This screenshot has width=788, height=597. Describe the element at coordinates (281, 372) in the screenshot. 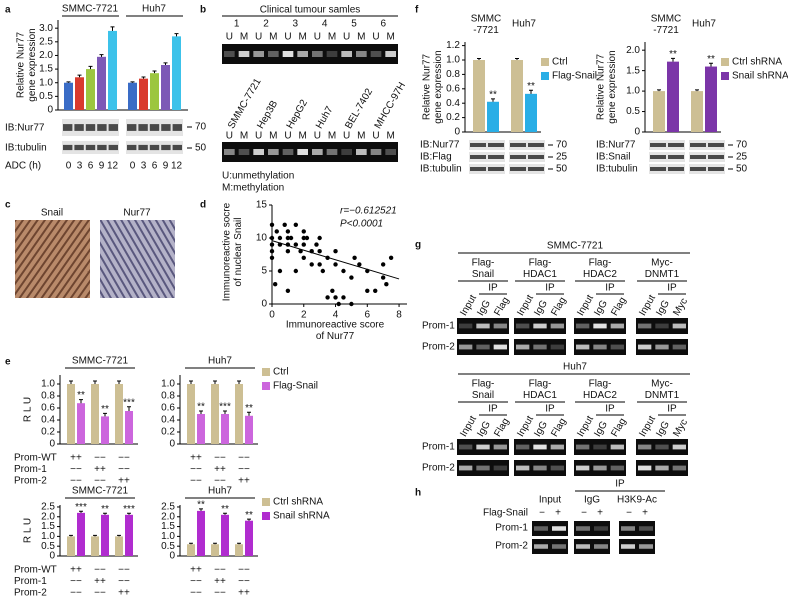

I see `legend-label: Ctrl` at that location.